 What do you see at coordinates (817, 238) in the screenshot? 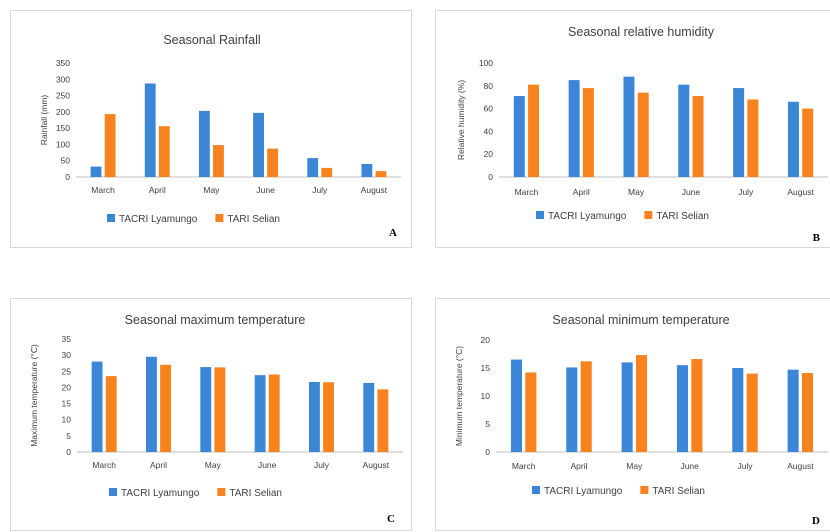
I see `panel-label: B` at bounding box center [817, 238].